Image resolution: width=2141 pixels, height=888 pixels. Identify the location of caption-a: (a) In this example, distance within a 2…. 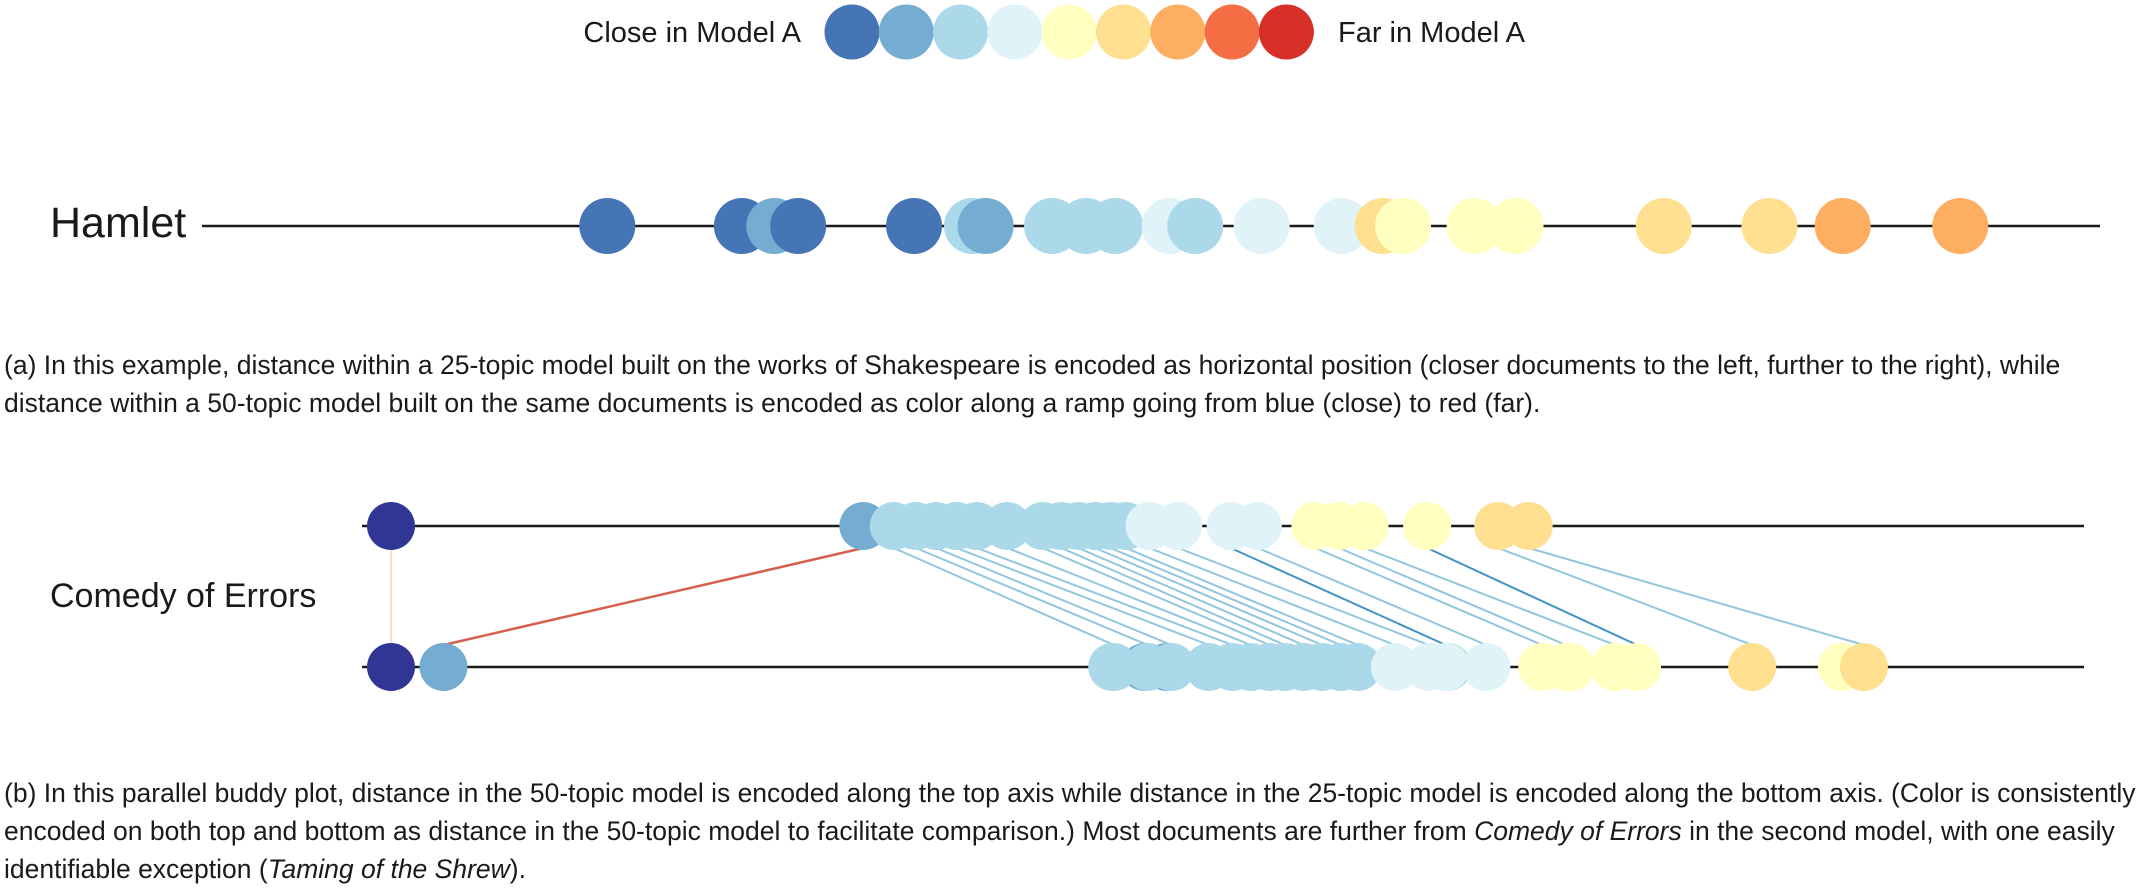
(1032, 384).